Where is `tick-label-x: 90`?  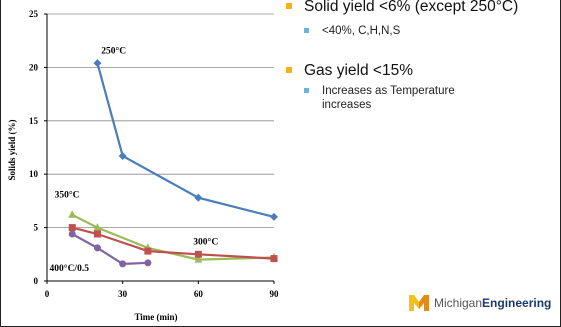
tick-label-x: 90 is located at coordinates (275, 294).